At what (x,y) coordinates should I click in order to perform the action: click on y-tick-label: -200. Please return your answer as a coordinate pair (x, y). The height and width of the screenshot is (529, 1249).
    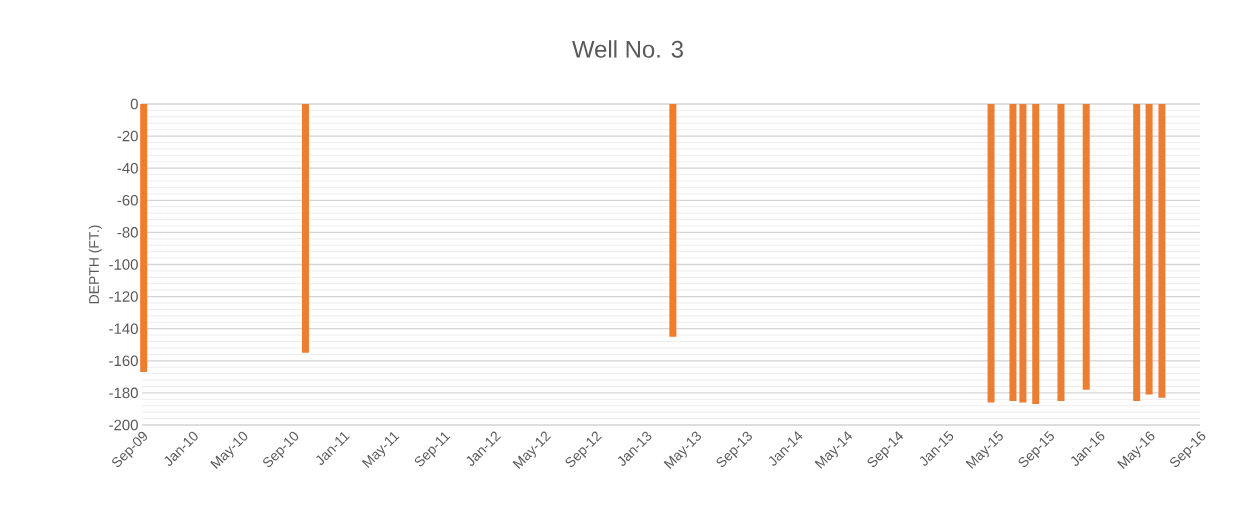
    Looking at the image, I should click on (123, 425).